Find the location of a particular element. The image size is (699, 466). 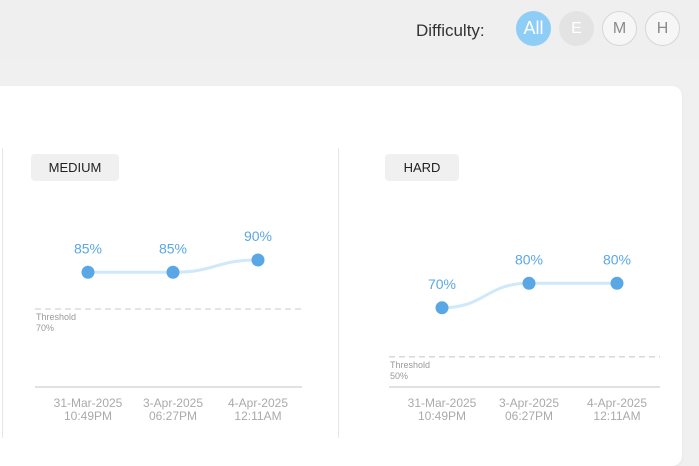

medium-tick-label: 31-Mar-2025 is located at coordinates (88, 403).